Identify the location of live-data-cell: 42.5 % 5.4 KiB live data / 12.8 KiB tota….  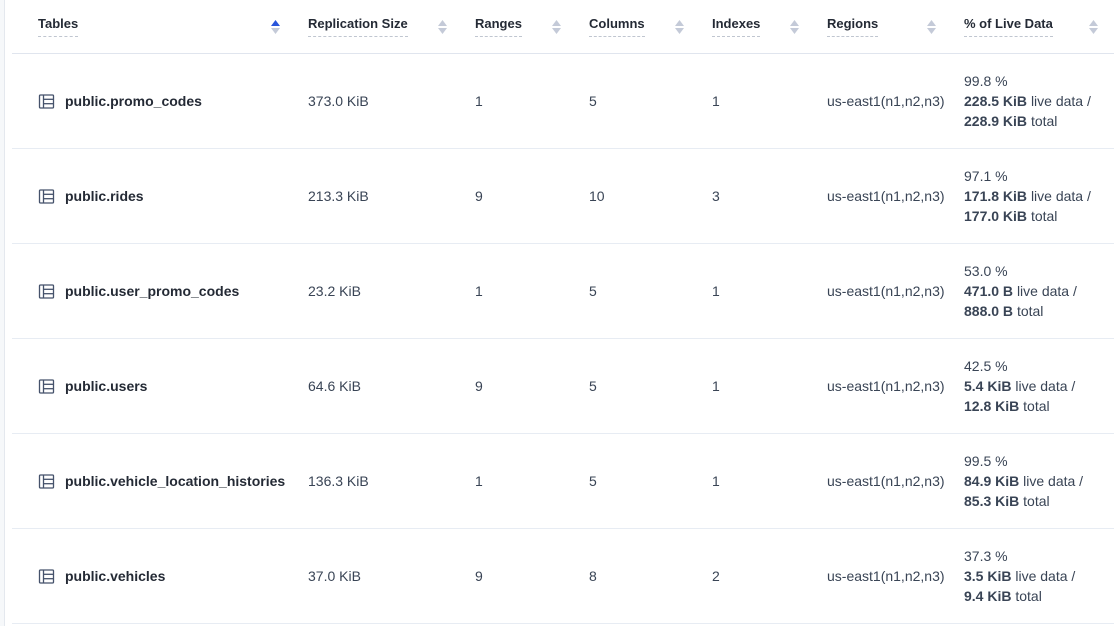
(1033, 386).